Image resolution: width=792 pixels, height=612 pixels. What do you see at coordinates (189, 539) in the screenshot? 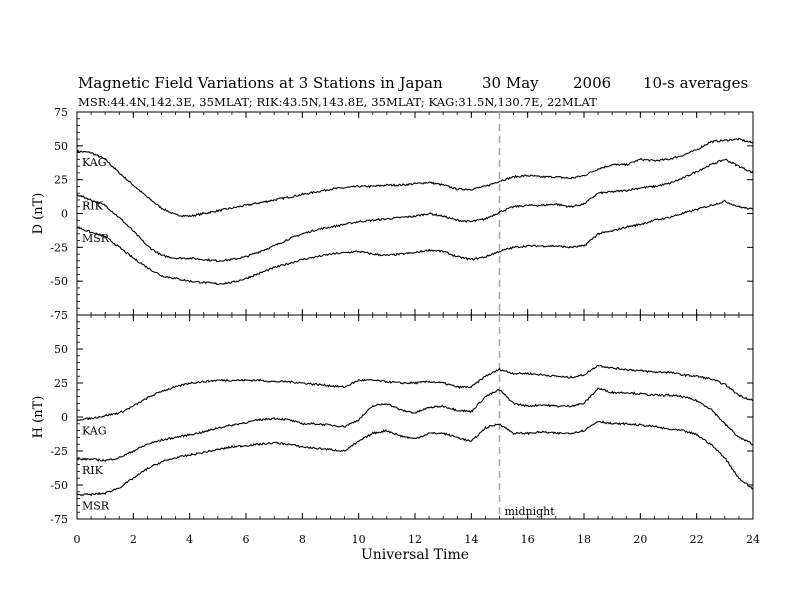
I see `x-tick-label: 4` at bounding box center [189, 539].